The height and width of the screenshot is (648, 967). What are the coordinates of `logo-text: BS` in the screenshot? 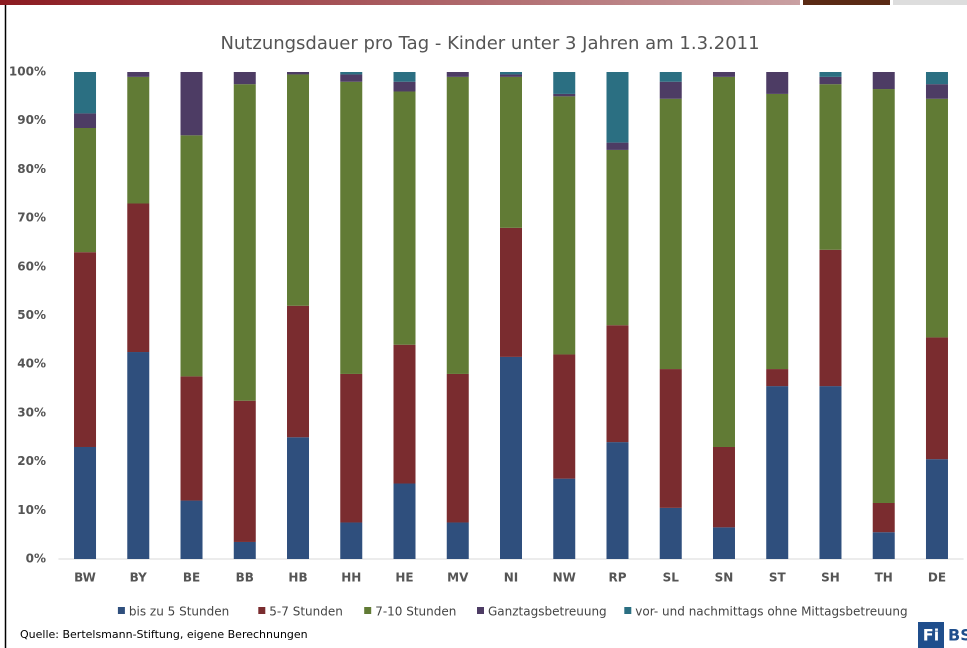 It's located at (957, 635).